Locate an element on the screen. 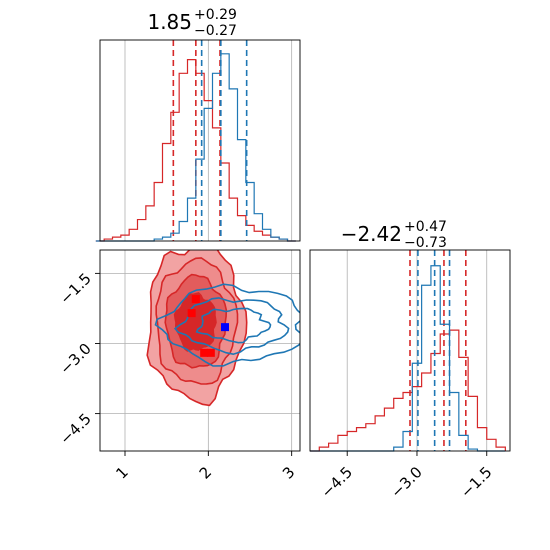 Image resolution: width=550 pixels, height=550 pixels. panel-title-p1: −2.42 +0.47−0.73 is located at coordinates (394, 235).